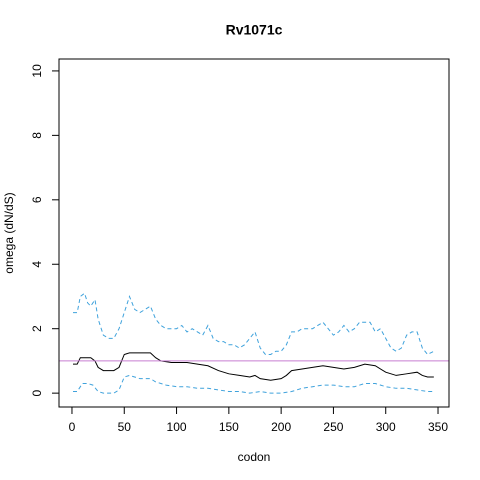 This screenshot has height=480, width=480. What do you see at coordinates (37, 135) in the screenshot?
I see `y-tick-label: 8` at bounding box center [37, 135].